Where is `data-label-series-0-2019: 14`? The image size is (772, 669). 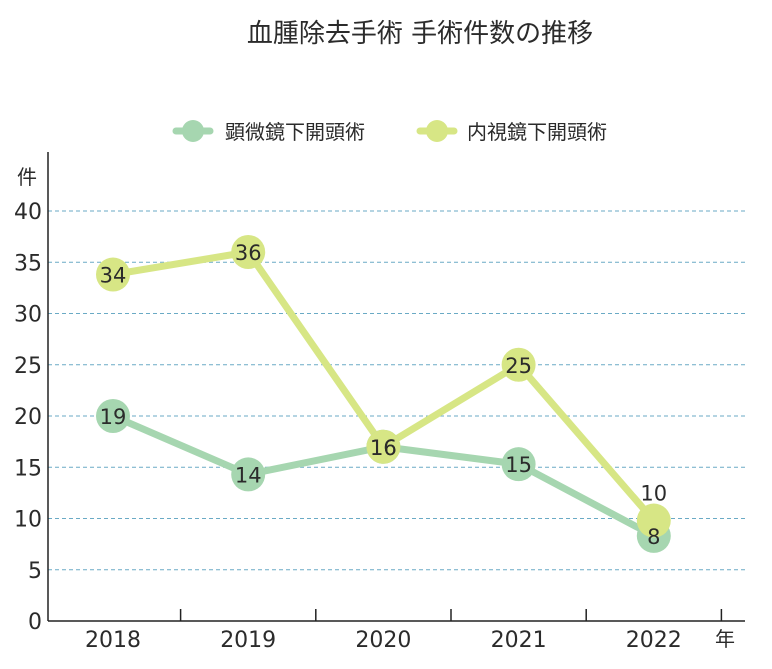 data-label-series-0-2019: 14 is located at coordinates (248, 475).